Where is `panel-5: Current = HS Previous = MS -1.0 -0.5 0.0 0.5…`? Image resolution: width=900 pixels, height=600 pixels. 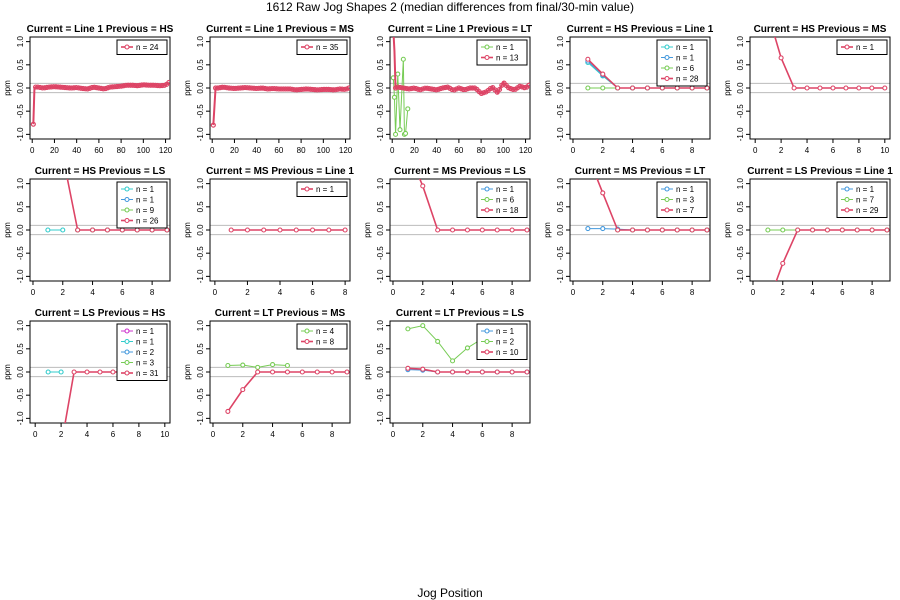
panel-5: Current = HS Previous = MS -1.0 -0.5 0.0 0.5… is located at coordinates (807, 89).